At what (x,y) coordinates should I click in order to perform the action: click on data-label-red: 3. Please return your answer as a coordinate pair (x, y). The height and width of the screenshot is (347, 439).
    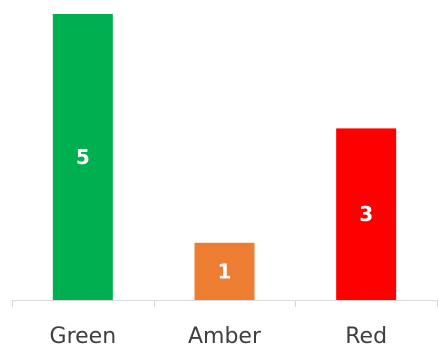
    Looking at the image, I should click on (366, 214).